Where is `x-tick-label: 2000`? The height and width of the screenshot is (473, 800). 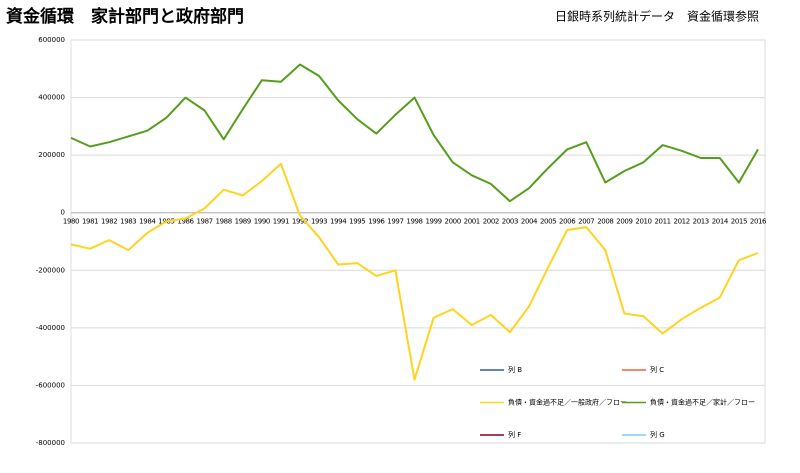
x-tick-label: 2000 is located at coordinates (453, 222).